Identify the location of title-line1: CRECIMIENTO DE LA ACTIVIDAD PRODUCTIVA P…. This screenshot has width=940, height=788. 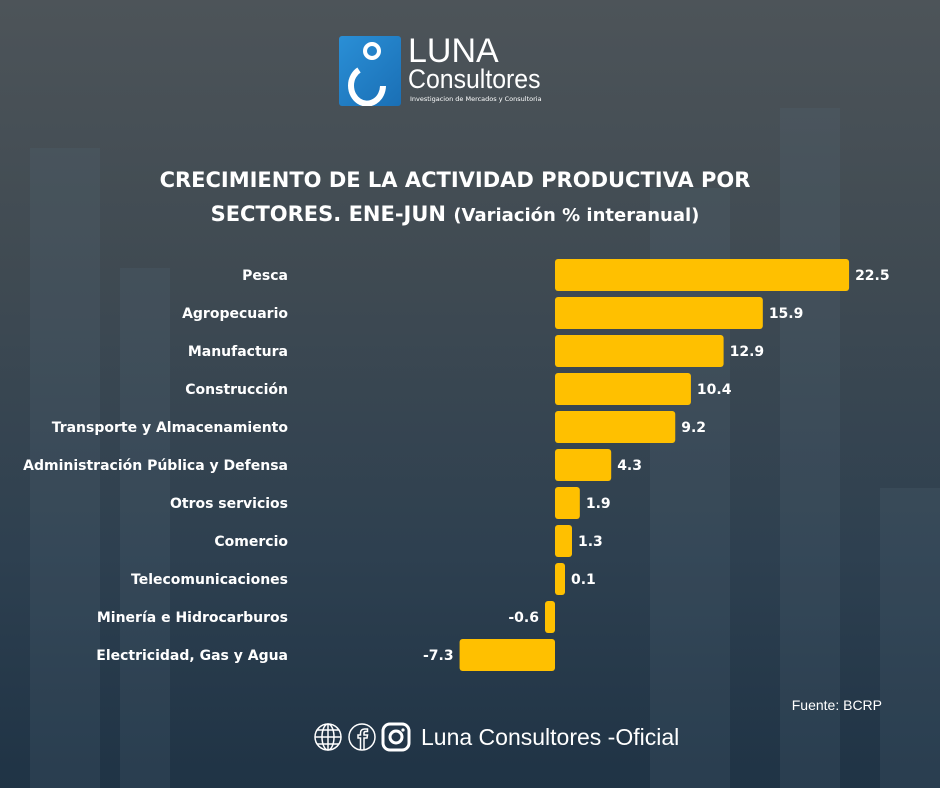
(455, 180).